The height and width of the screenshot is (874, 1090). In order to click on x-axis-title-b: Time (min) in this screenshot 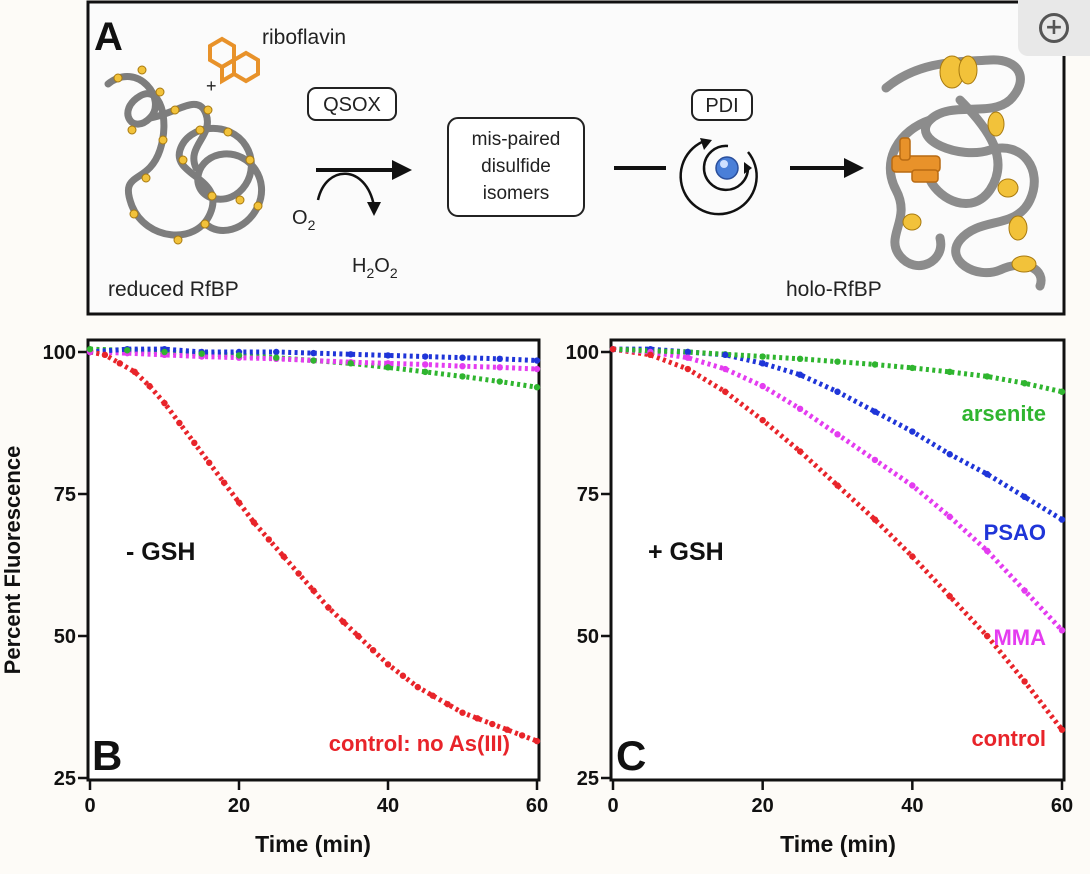, I will do `click(313, 844)`.